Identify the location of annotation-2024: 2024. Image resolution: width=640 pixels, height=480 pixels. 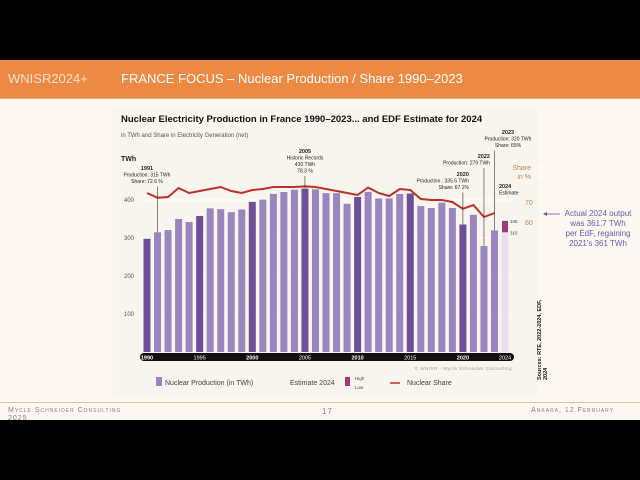
(505, 187).